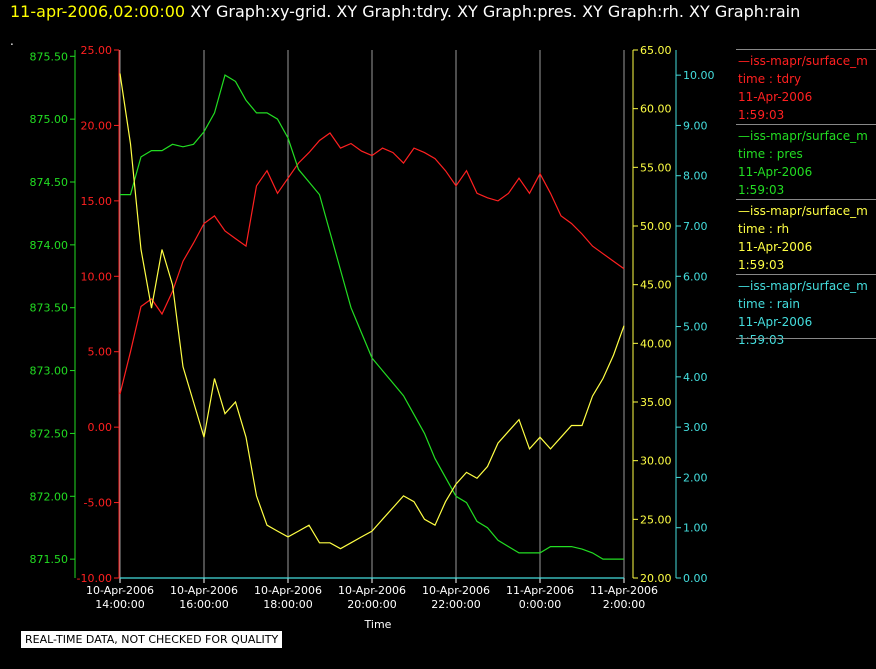  I want to click on legend-var: time : rh, so click(764, 229).